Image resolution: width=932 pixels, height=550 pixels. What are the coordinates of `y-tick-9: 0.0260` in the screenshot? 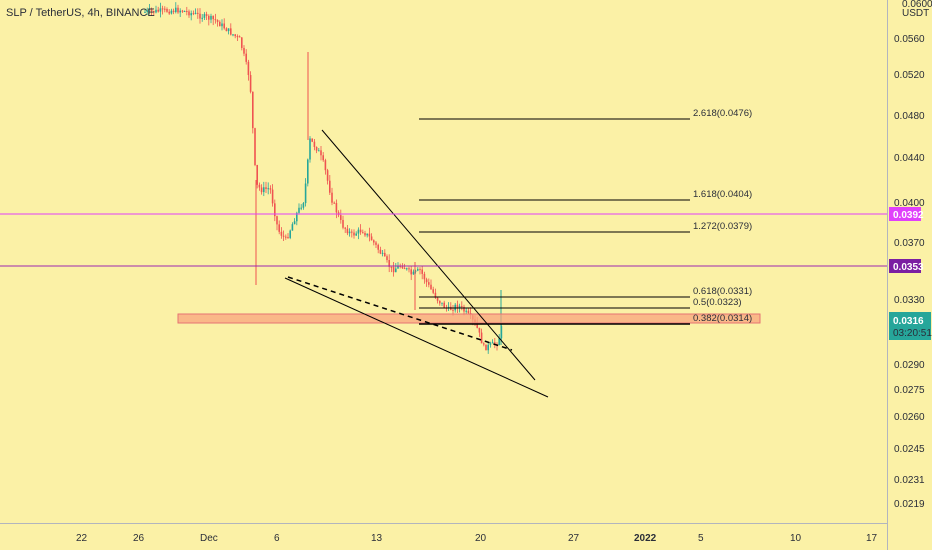 It's located at (909, 417).